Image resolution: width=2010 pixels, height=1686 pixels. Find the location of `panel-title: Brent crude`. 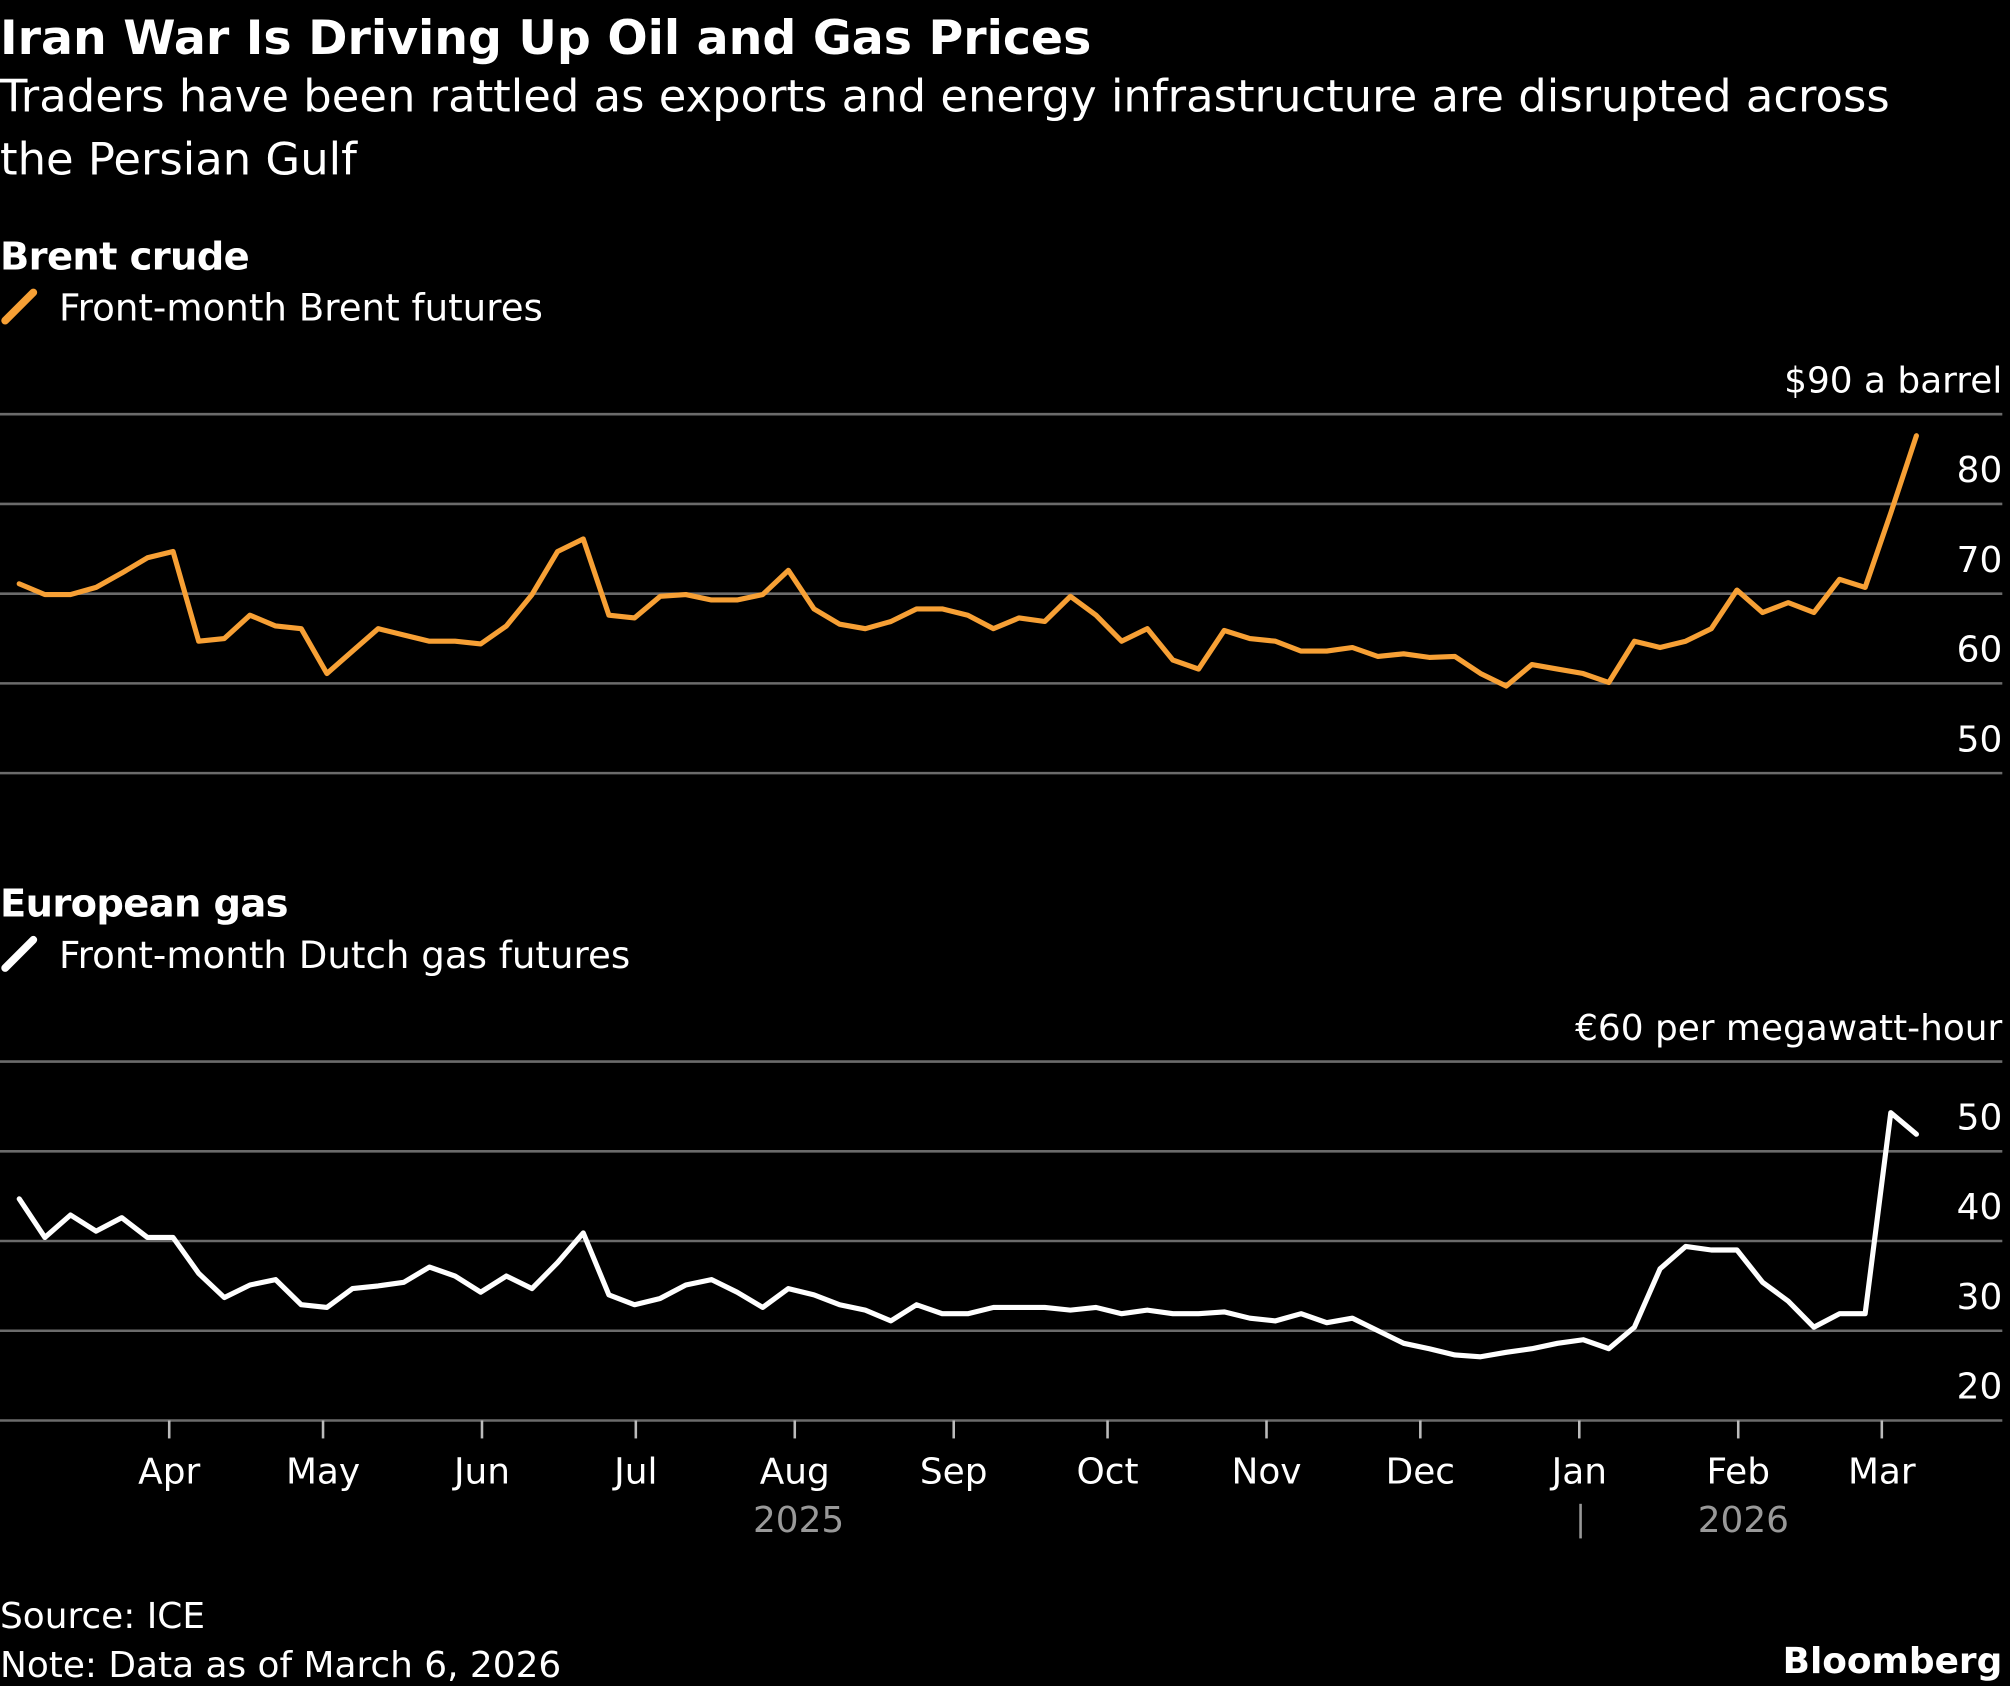

panel-title: Brent crude is located at coordinates (124, 256).